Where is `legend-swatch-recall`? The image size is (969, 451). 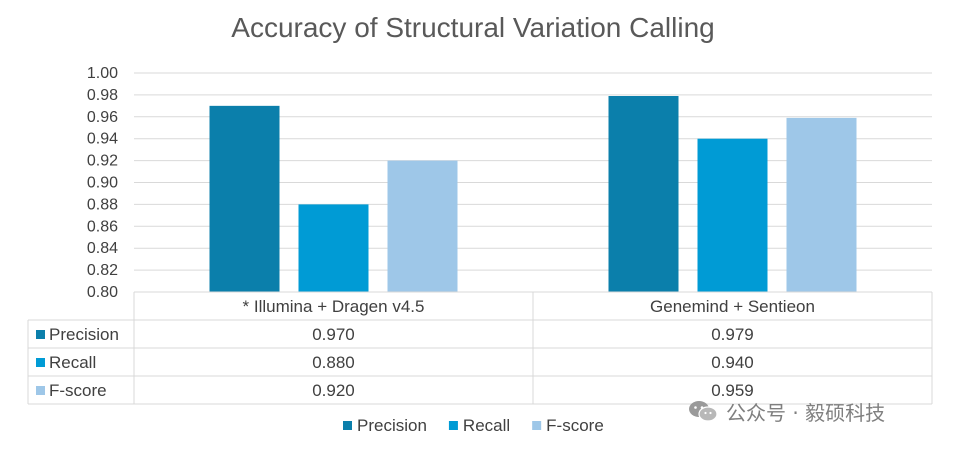
legend-swatch-recall is located at coordinates (453, 425).